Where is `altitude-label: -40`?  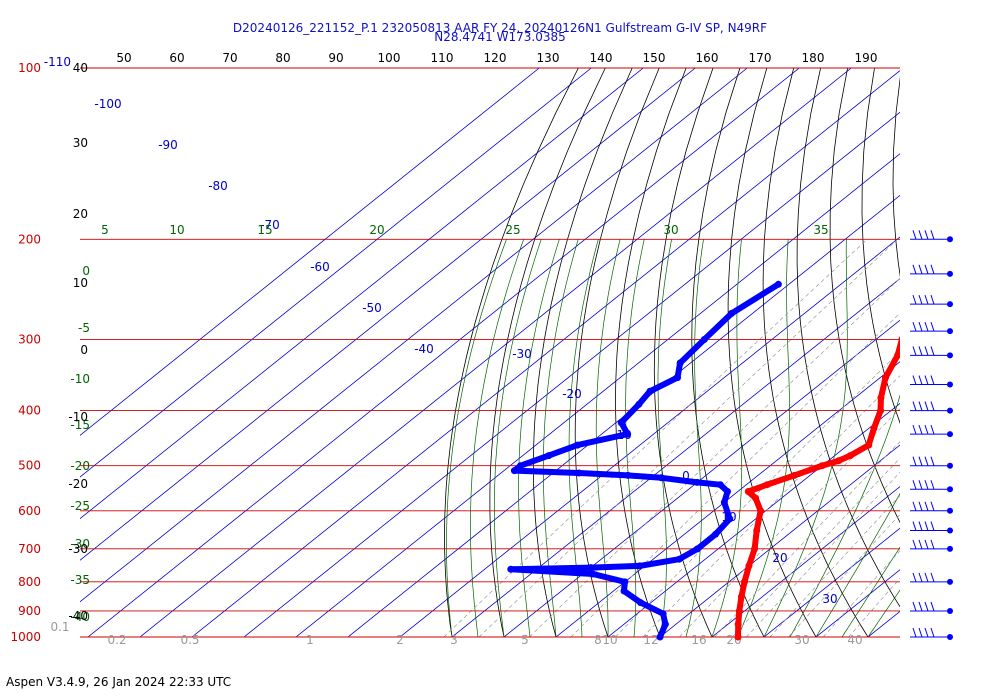
altitude-label: -40 is located at coordinates (78, 616).